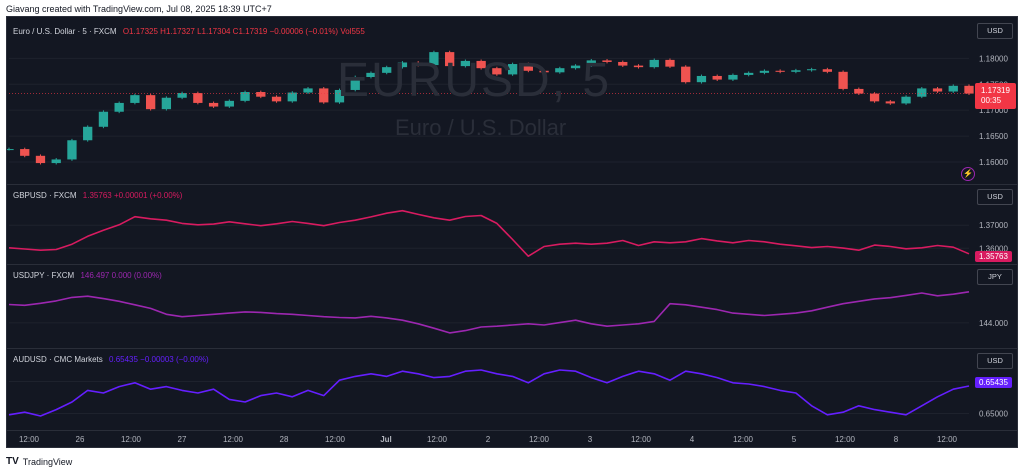  What do you see at coordinates (896, 439) in the screenshot?
I see `x-tick-label: 8` at bounding box center [896, 439].